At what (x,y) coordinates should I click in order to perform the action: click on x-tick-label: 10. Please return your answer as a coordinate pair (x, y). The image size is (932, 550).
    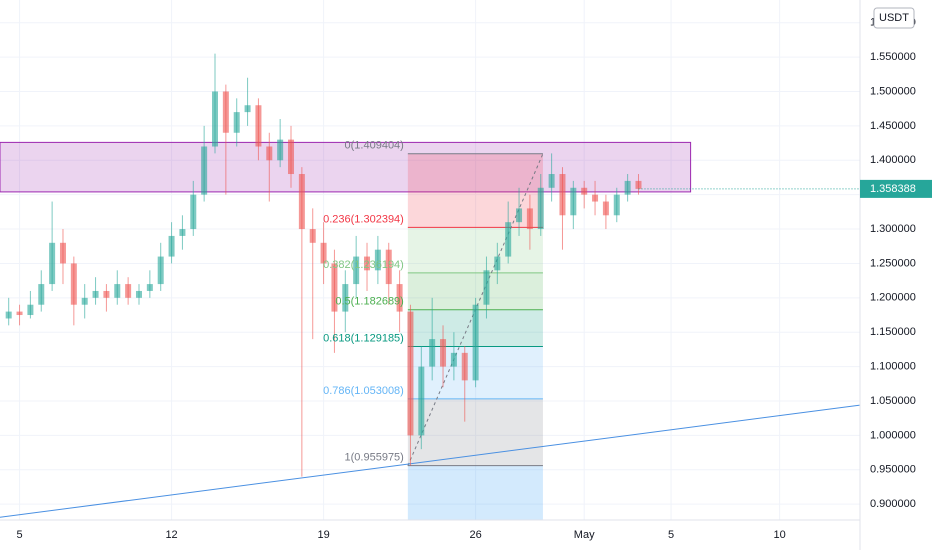
    Looking at the image, I should click on (780, 535).